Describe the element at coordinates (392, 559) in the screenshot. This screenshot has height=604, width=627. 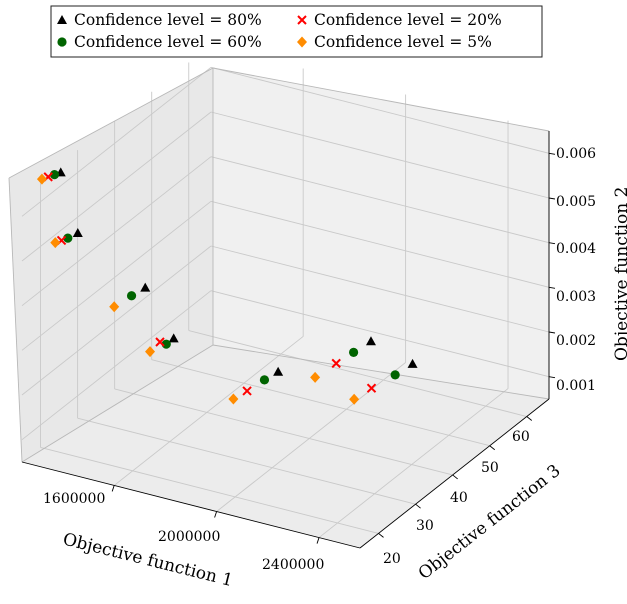
I see `y-tick-label: 20` at that location.